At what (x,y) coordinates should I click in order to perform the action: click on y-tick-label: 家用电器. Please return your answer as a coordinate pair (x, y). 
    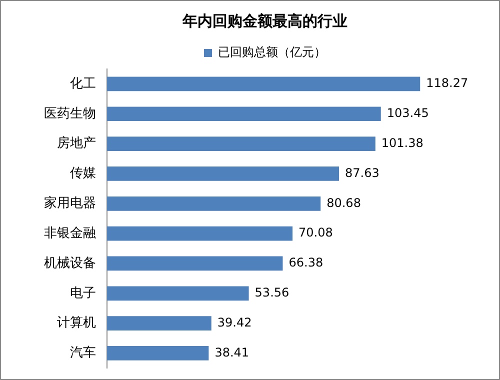
    Looking at the image, I should click on (70, 203).